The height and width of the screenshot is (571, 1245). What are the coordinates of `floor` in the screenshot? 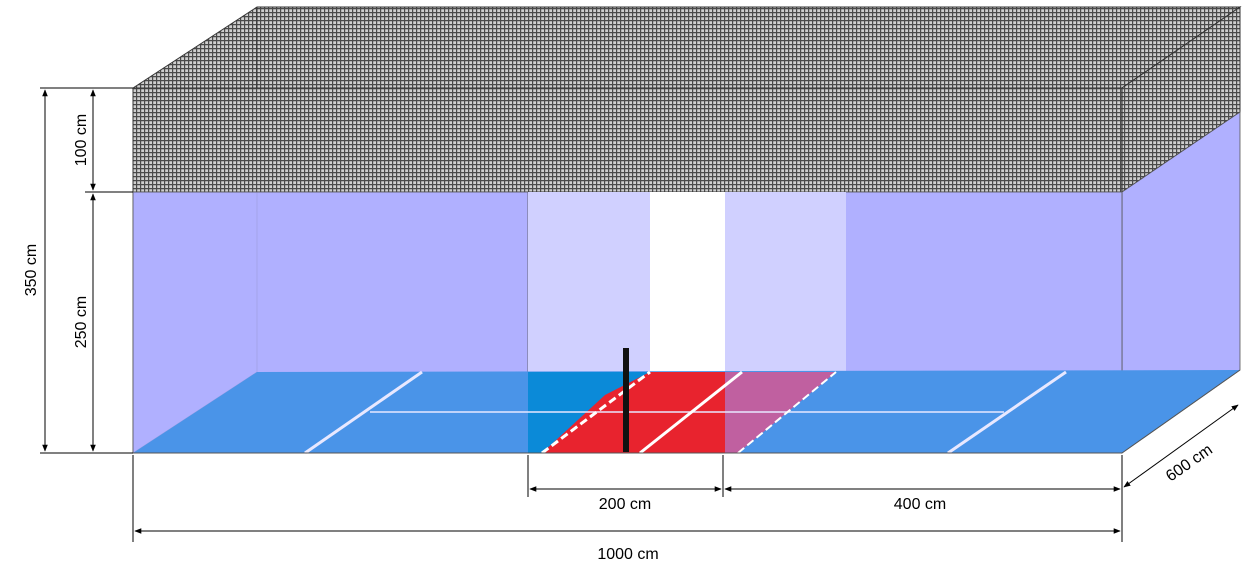 It's located at (687, 412).